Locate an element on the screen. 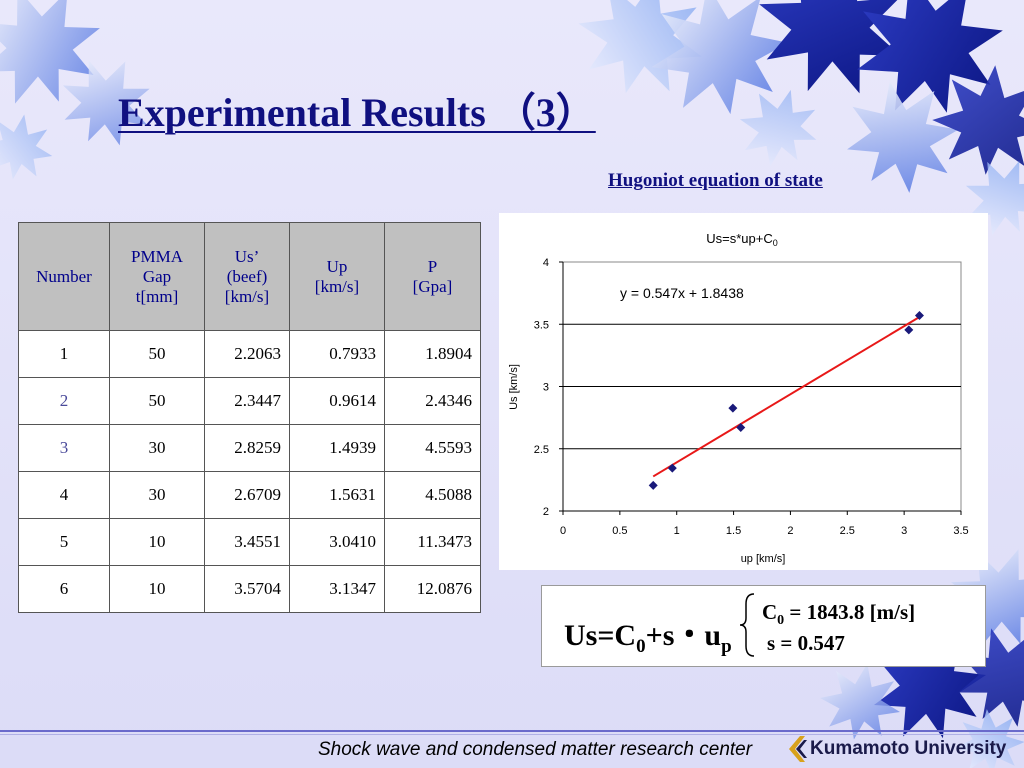 The height and width of the screenshot is (768, 1024). table-row: 5 10 3.4551 3.0410 11.3473 is located at coordinates (249, 542).